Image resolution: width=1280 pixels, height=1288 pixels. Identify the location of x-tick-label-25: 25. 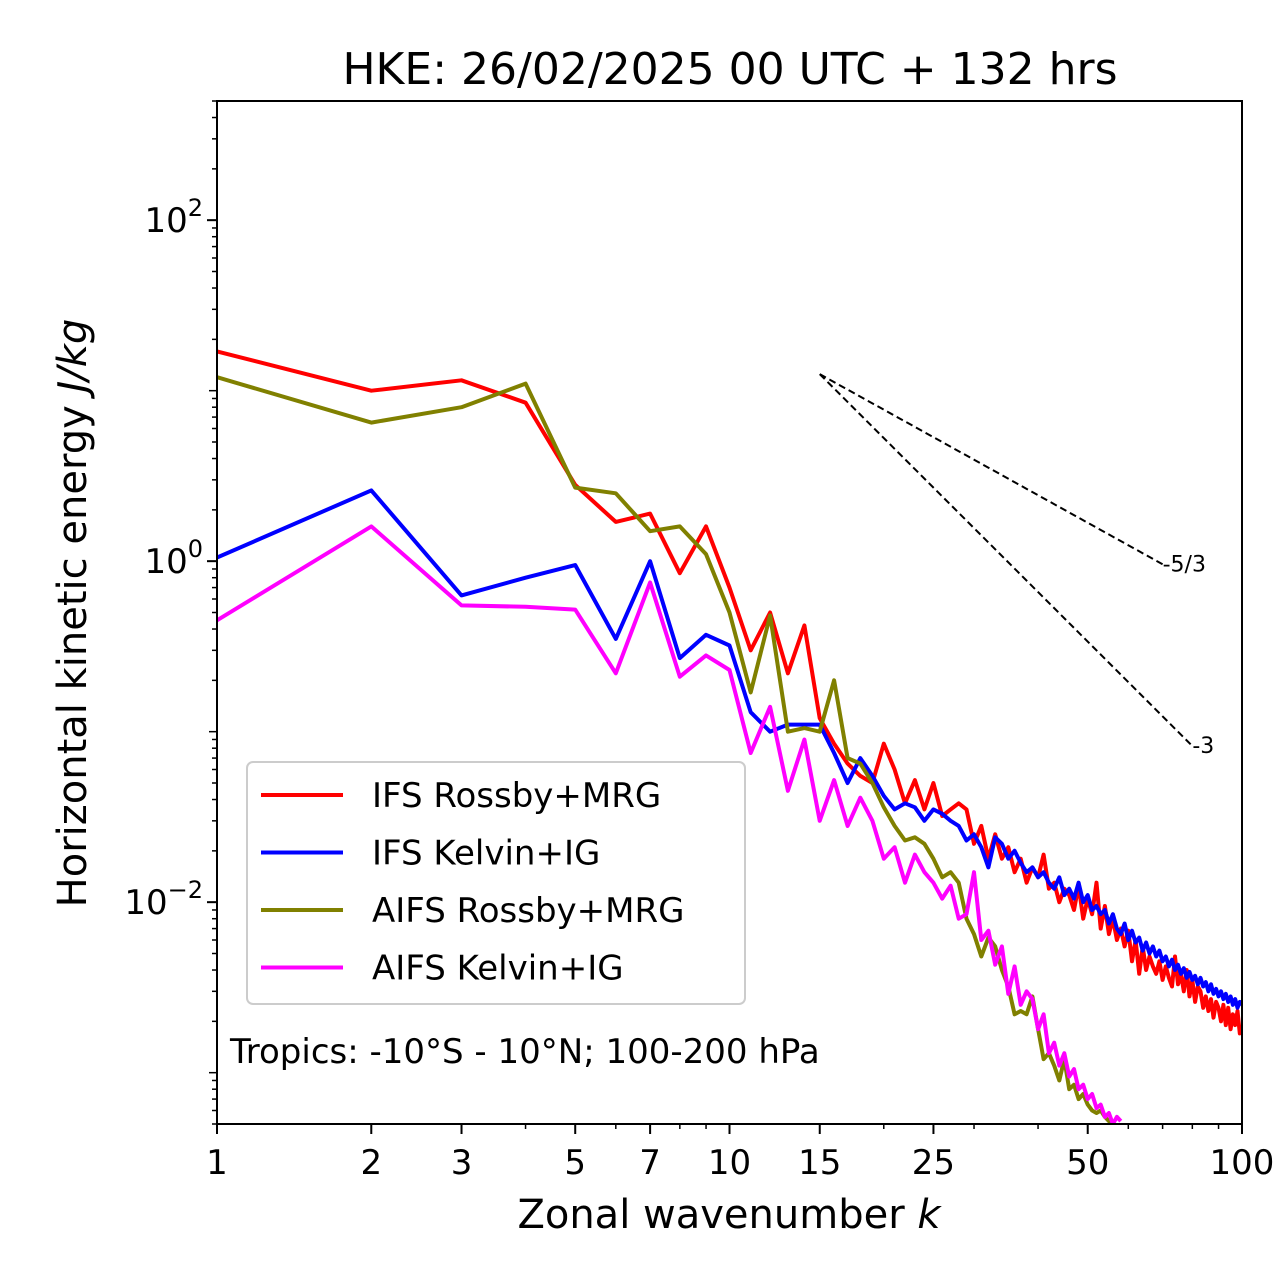
(933, 1163).